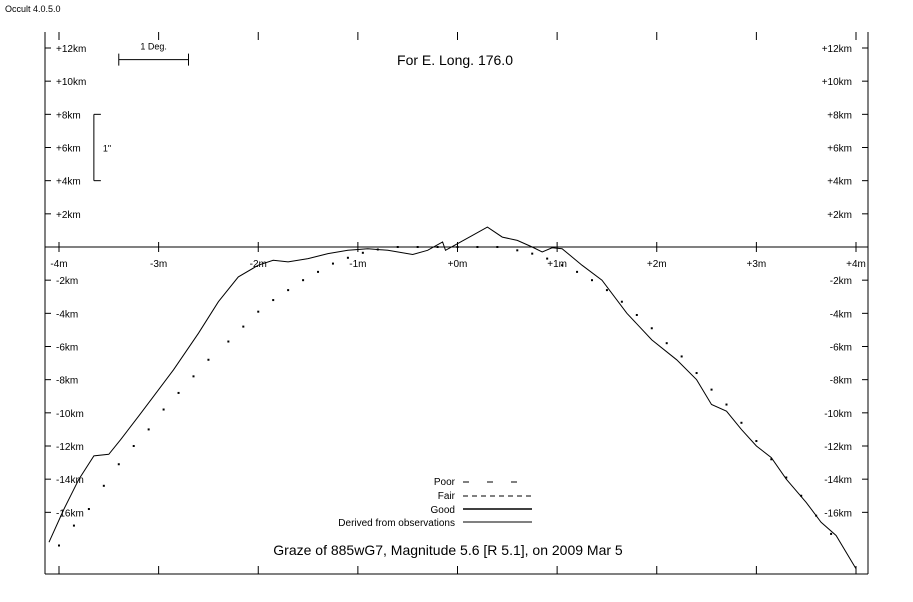 The image size is (913, 602). Describe the element at coordinates (158, 264) in the screenshot. I see `x-tick-label: -3m` at that location.